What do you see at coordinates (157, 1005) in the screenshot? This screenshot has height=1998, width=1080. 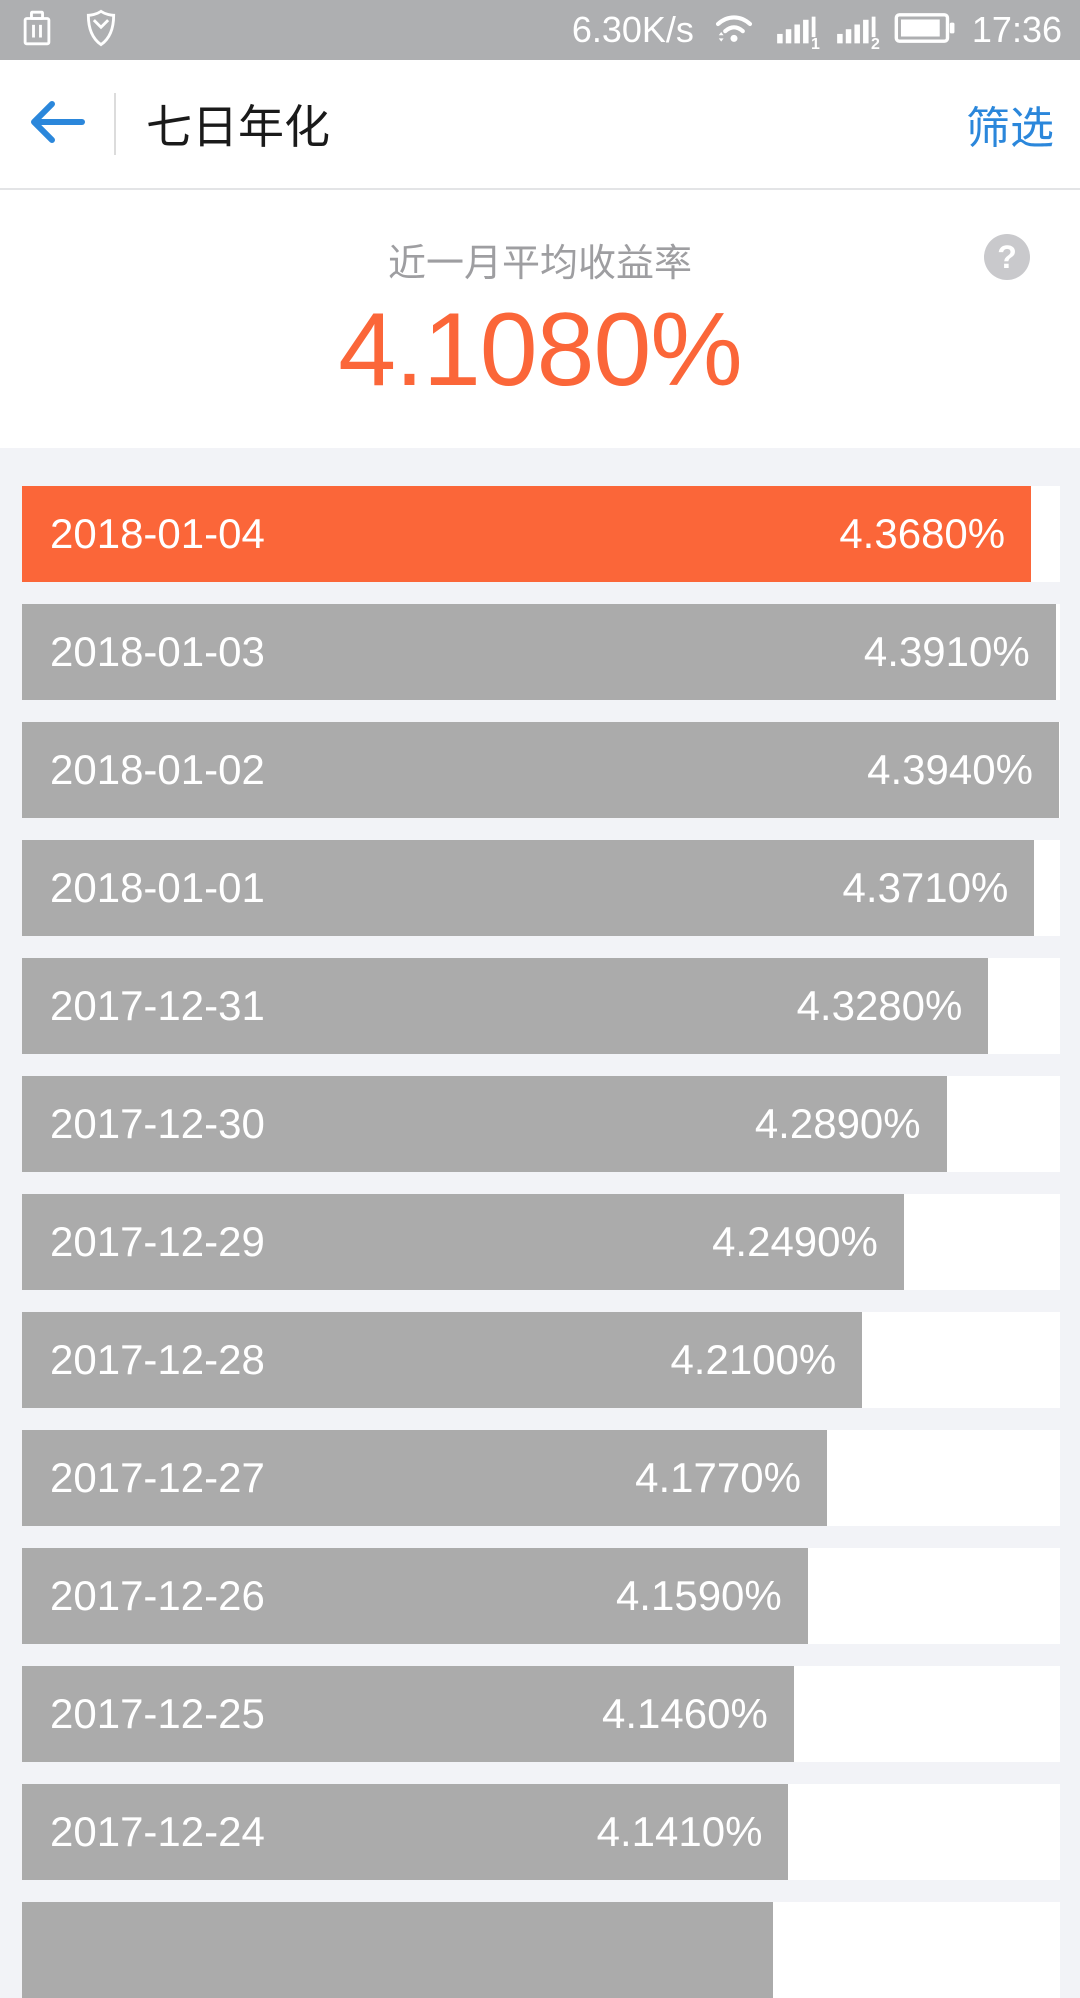 I see `bar-date-label: 2017-12-31` at bounding box center [157, 1005].